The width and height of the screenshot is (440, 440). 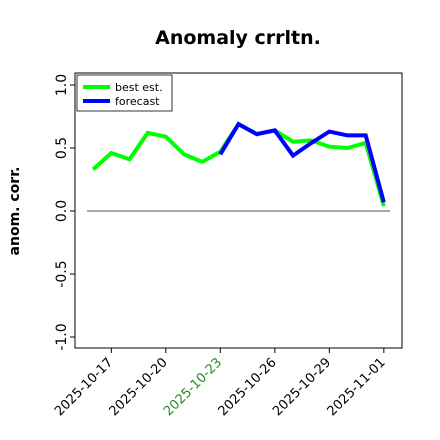 I want to click on y-tick-label: -1.0, so click(x=62, y=336).